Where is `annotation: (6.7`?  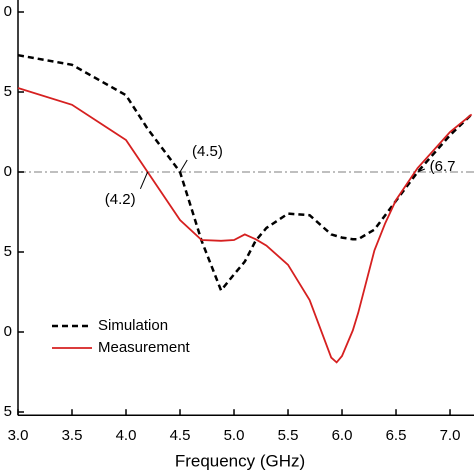 annotation: (6.7 is located at coordinates (443, 166).